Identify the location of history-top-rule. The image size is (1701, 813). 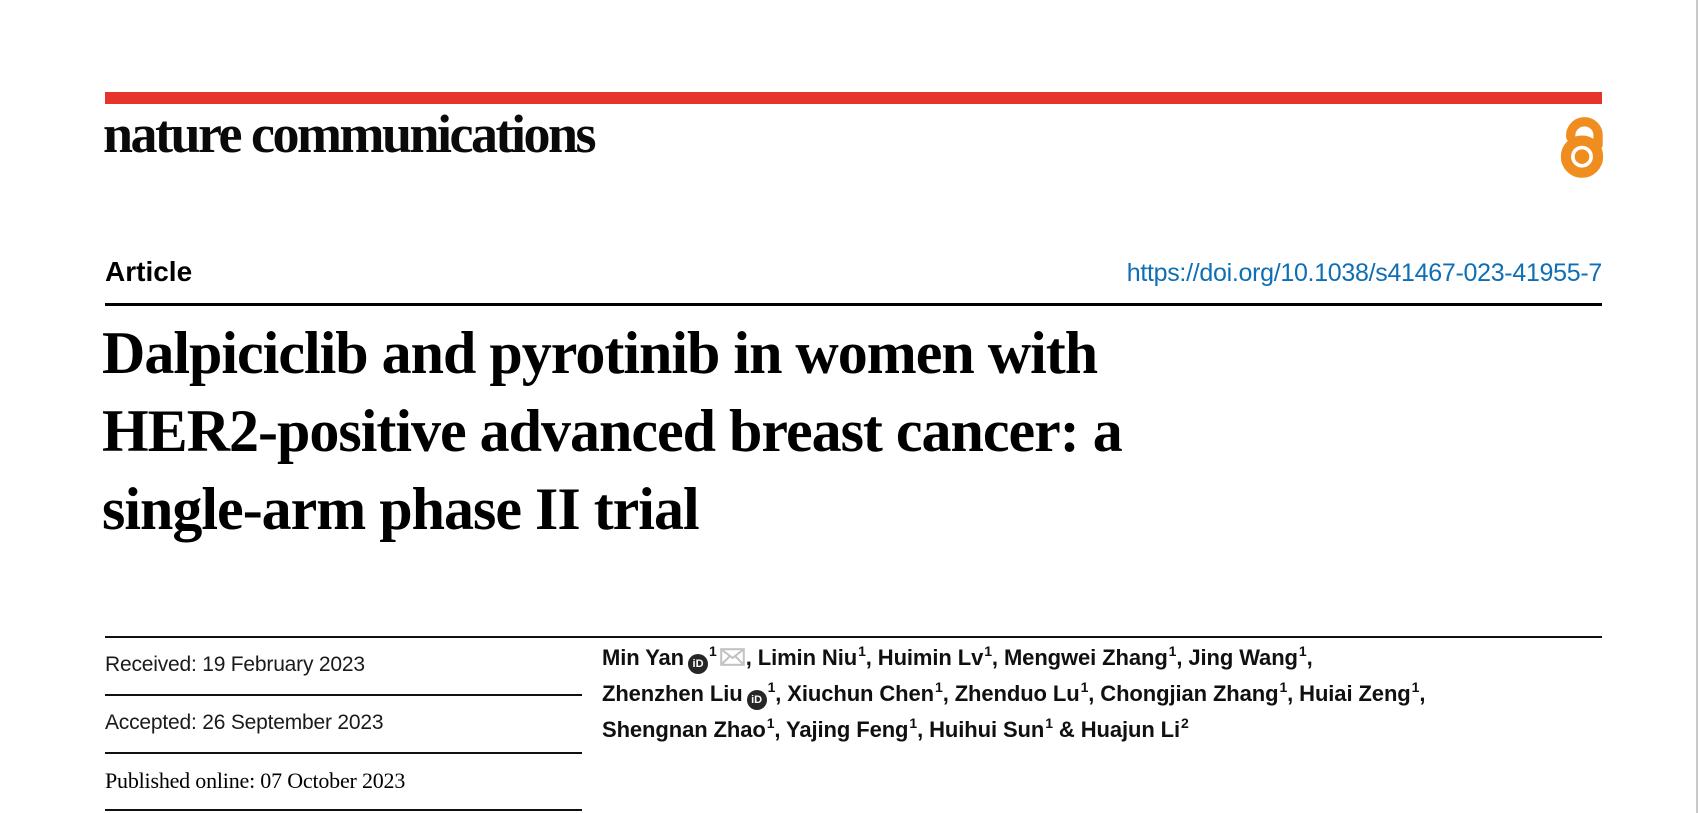
(853, 637).